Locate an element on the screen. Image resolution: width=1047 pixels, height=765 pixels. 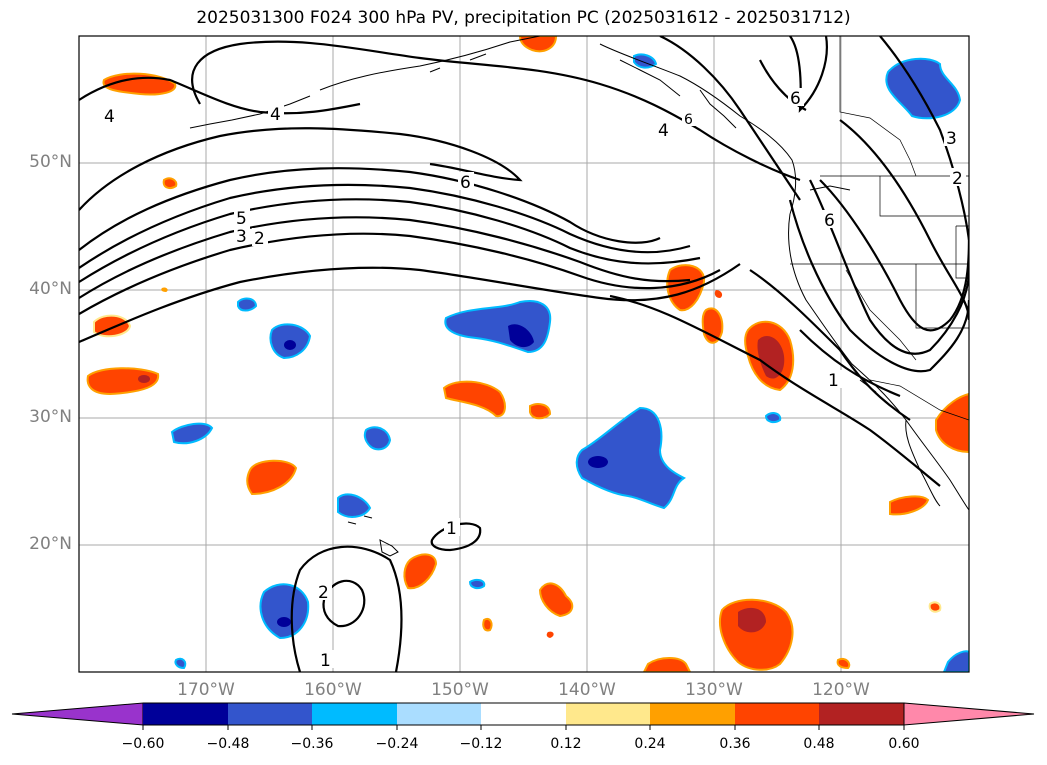
colorbar-tick-label: −0.48 is located at coordinates (228, 744).